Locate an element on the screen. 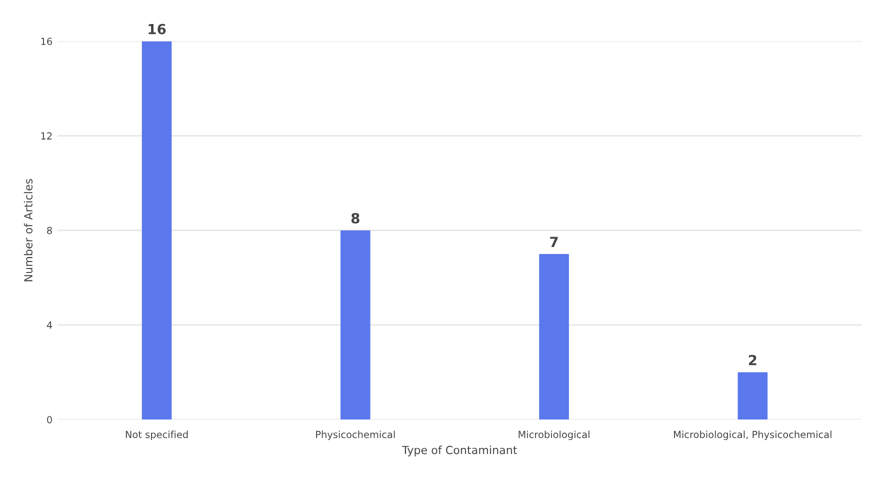 The image size is (884, 485). y-tick-label: 8 is located at coordinates (49, 230).